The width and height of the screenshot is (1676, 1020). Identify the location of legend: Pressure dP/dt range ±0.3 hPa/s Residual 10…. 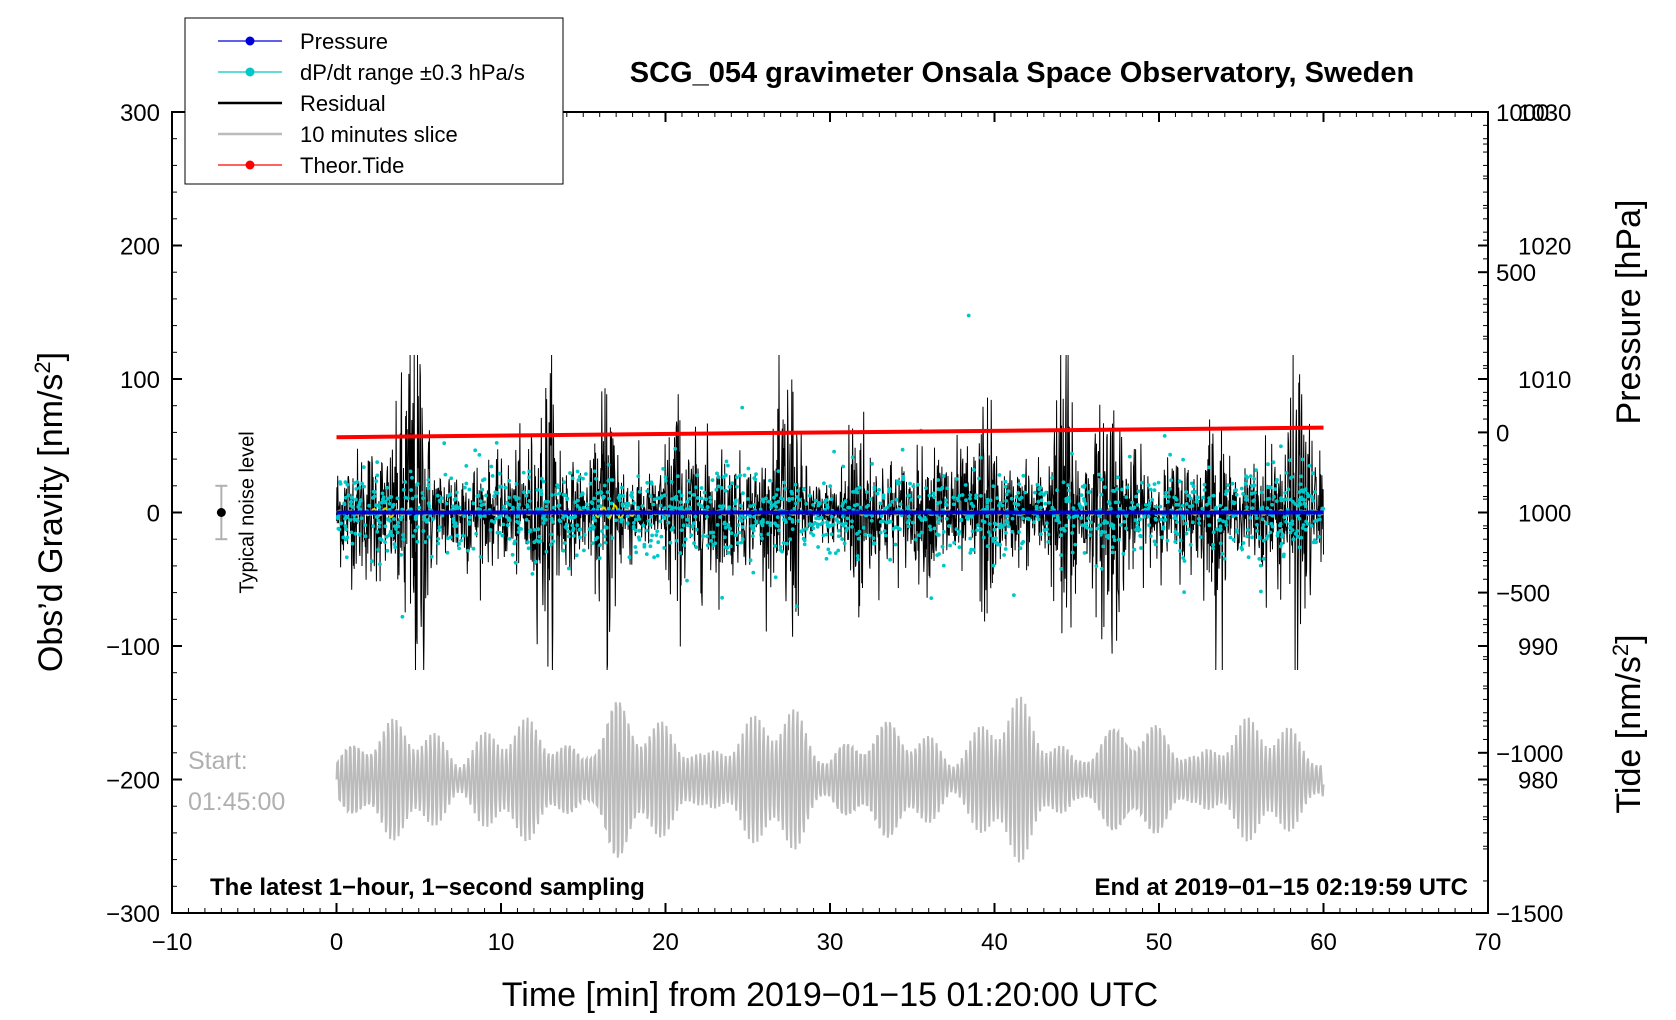
(374, 101).